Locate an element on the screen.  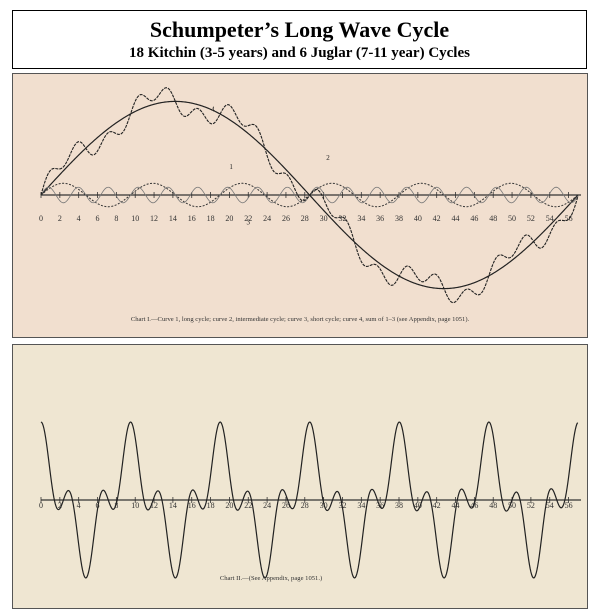
chart-2-tick-label: 20 is located at coordinates (229, 505).